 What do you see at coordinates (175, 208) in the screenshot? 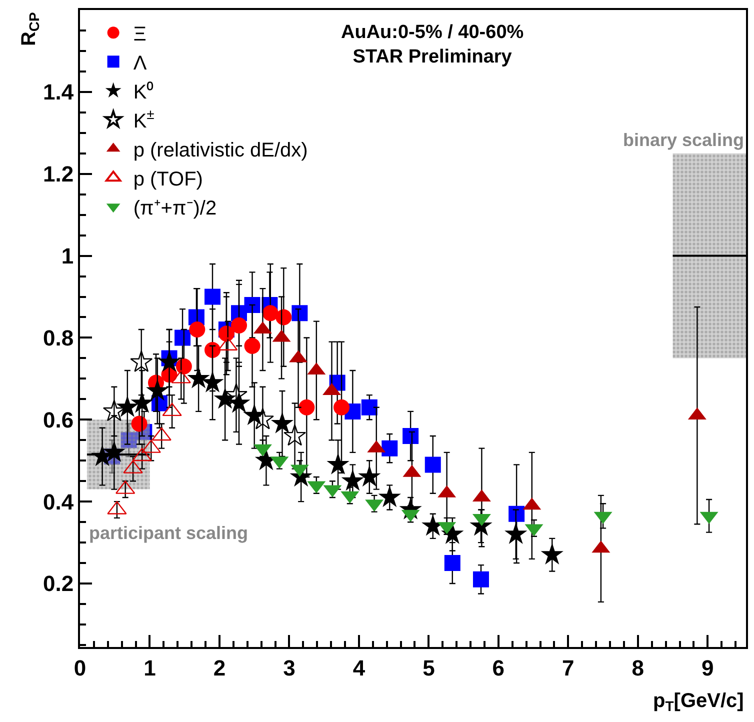
I see `legend-label: (π⁺+π⁻)/2` at bounding box center [175, 208].